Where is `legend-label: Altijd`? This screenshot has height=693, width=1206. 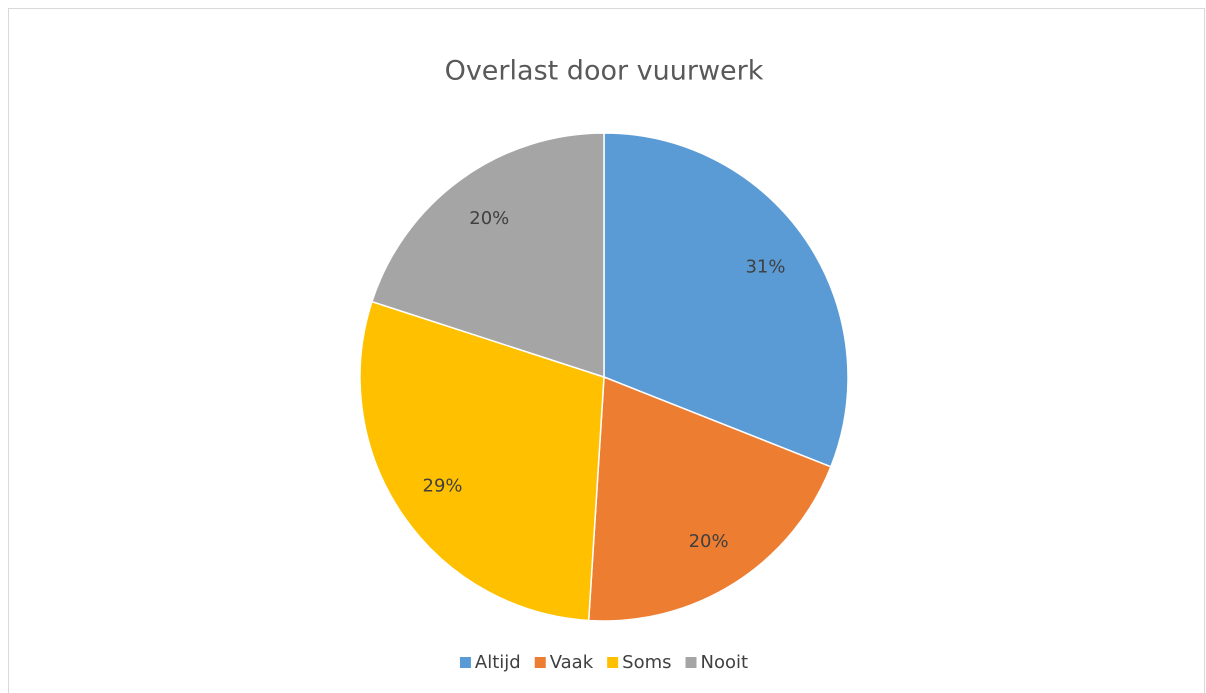
legend-label: Altijd is located at coordinates (498, 662).